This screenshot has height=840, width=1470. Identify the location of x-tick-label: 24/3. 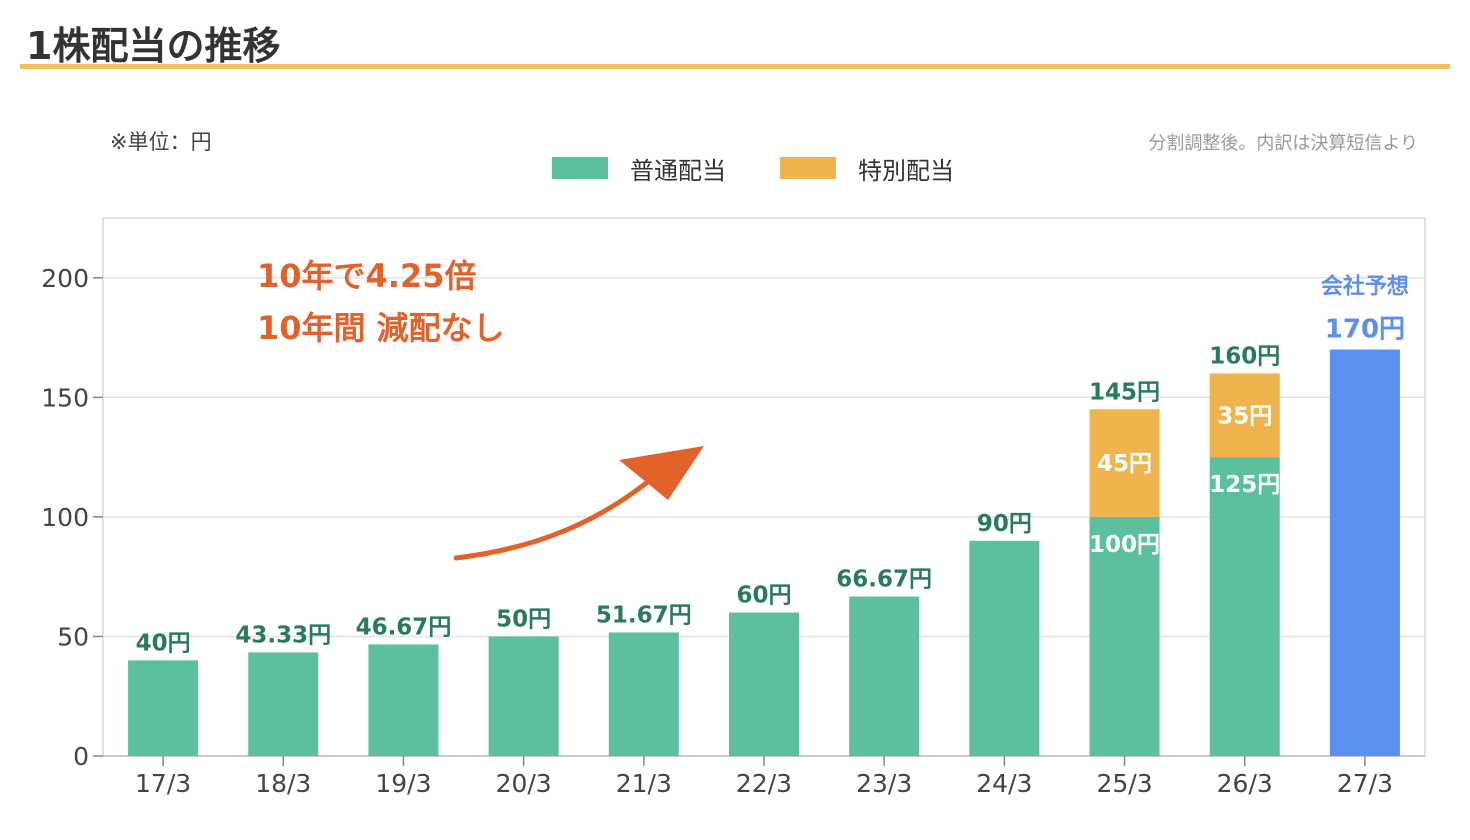
(1004, 783).